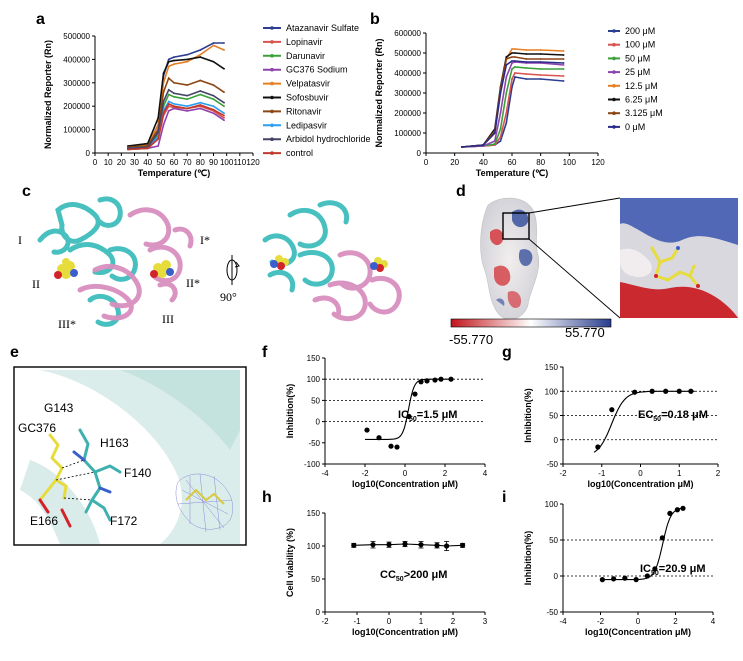  Describe the element at coordinates (427, 416) in the screenshot. I see `potency-annotation: IC50=1.5 μM` at that location.